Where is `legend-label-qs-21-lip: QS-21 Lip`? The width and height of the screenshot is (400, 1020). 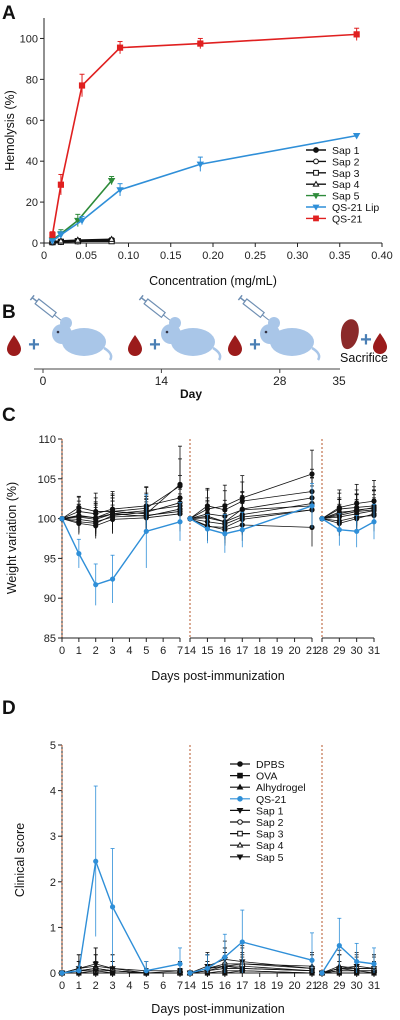
legend-label-qs-21-lip: QS-21 Lip is located at coordinates (355, 208).